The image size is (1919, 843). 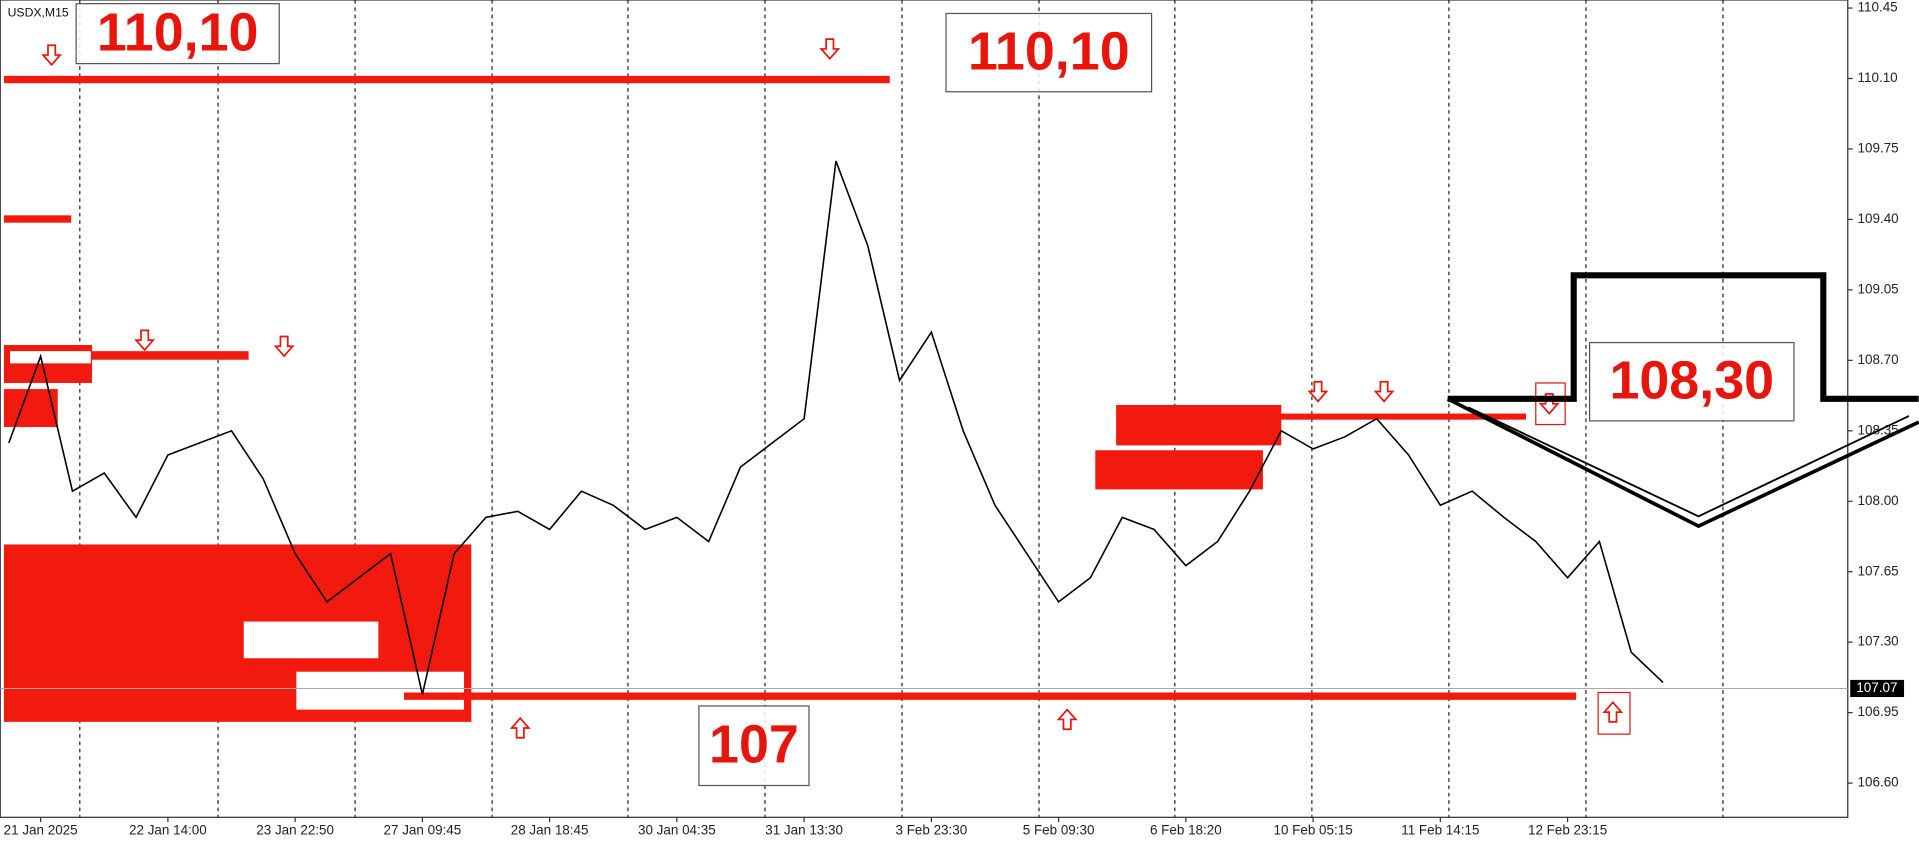 I want to click on x-tick-label: 3 Feb 23:30, so click(x=931, y=829).